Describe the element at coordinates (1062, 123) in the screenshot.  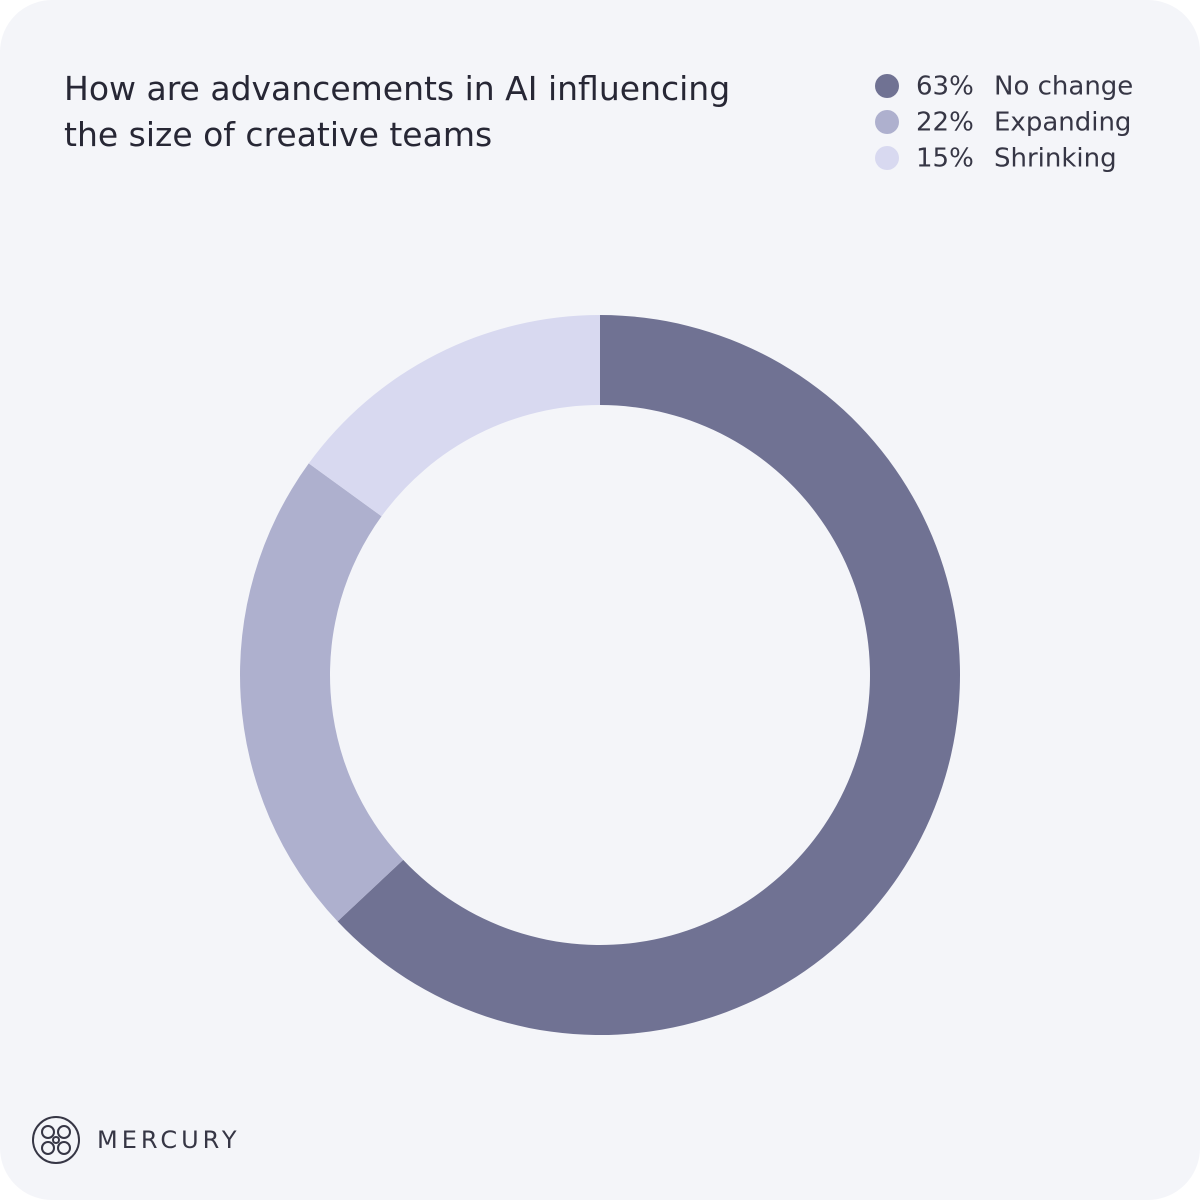
I see `legend-label: Expanding` at that location.